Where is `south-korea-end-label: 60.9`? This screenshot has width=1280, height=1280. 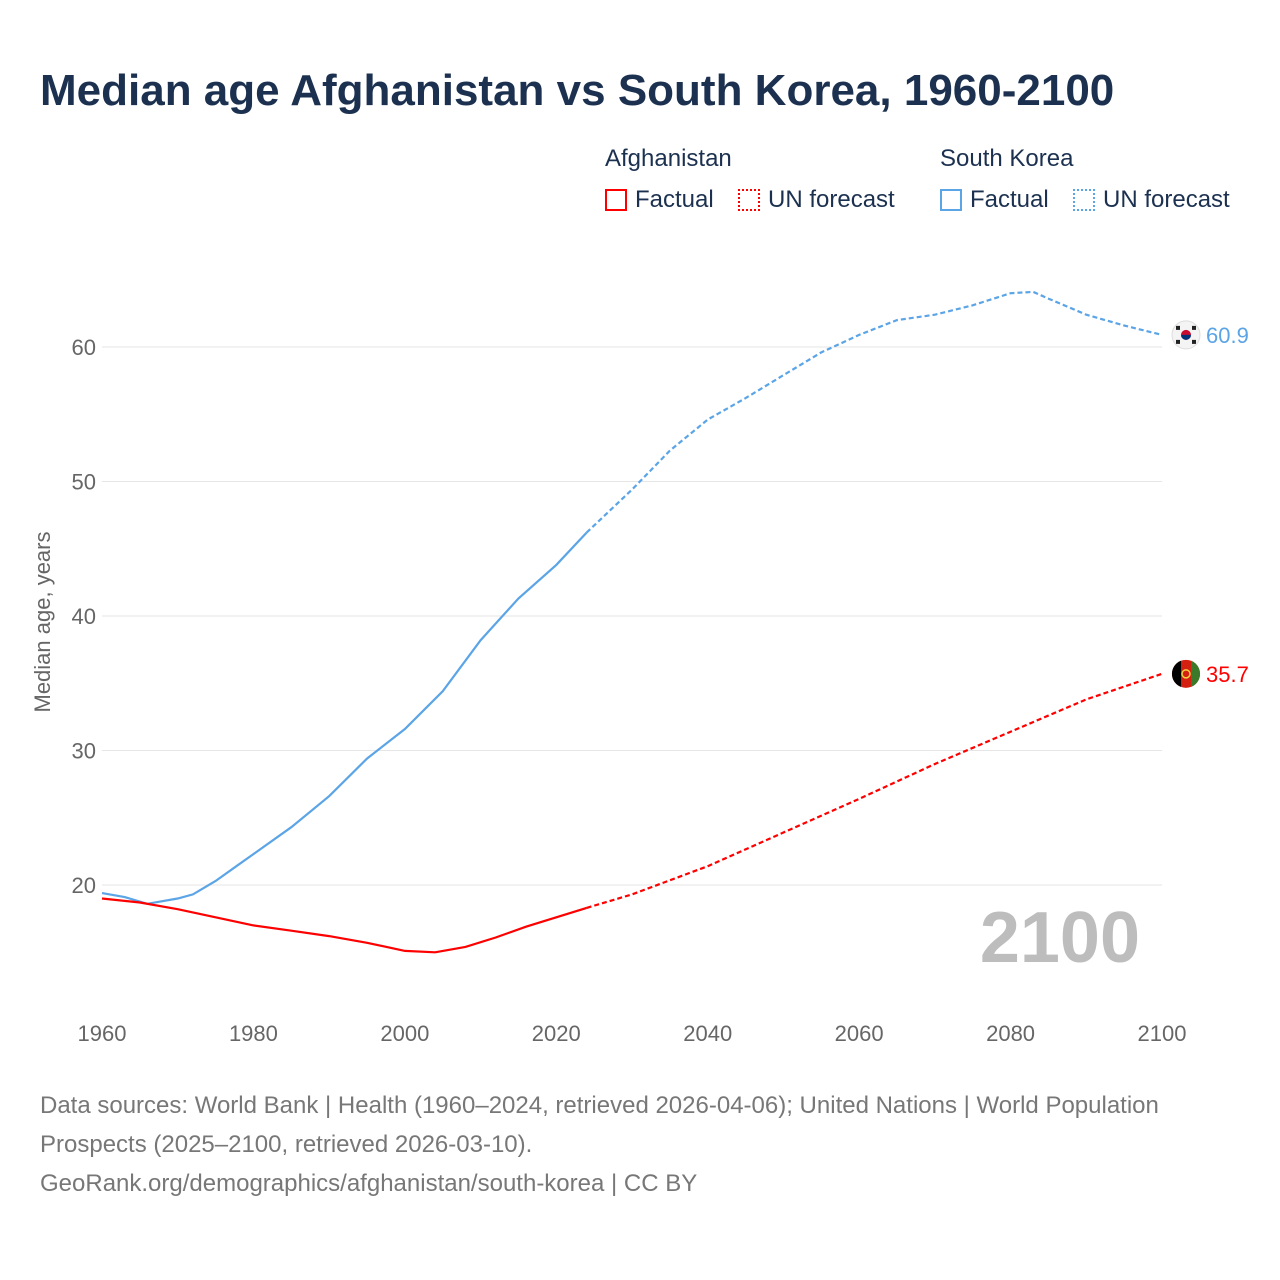
south-korea-end-label: 60.9 is located at coordinates (1227, 335).